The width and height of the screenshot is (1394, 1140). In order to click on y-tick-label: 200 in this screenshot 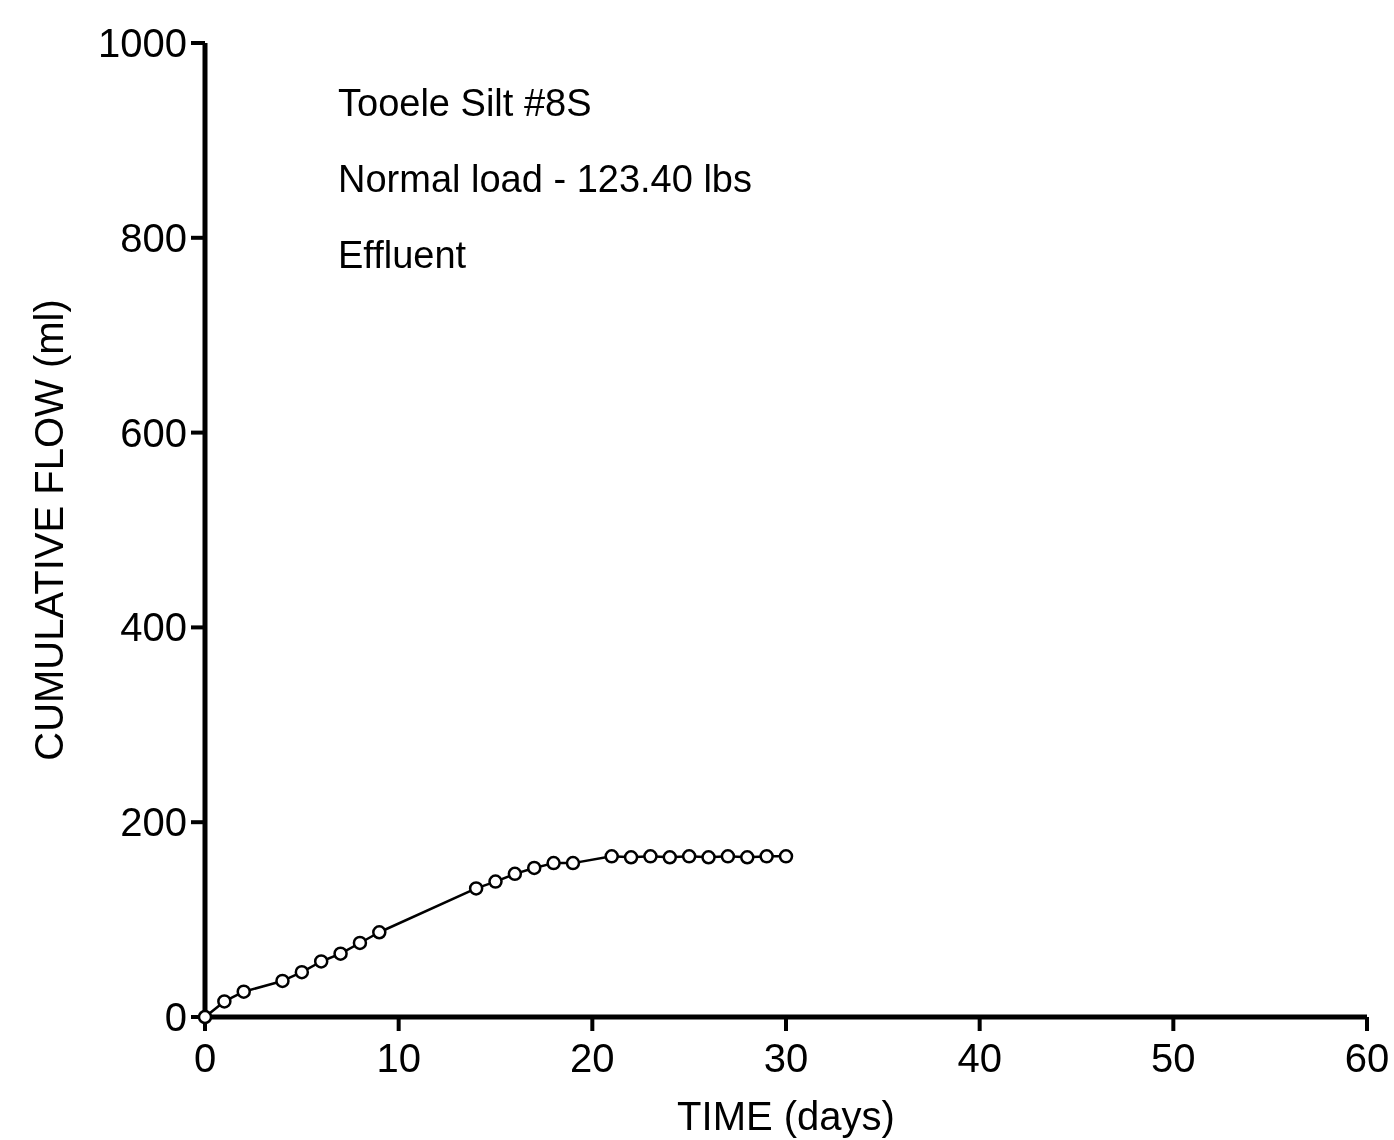, I will do `click(153, 822)`.